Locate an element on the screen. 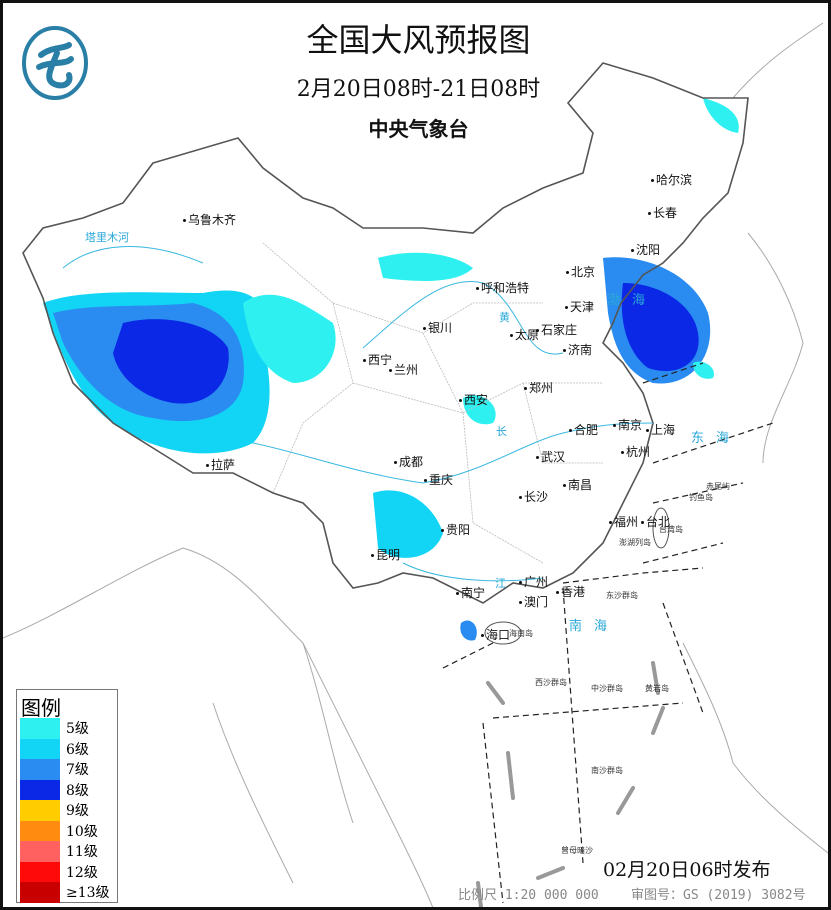  legend: 图例 5级 6级 7级 8级 9级 10级 11级 12级 ≥13级 is located at coordinates (67, 796).